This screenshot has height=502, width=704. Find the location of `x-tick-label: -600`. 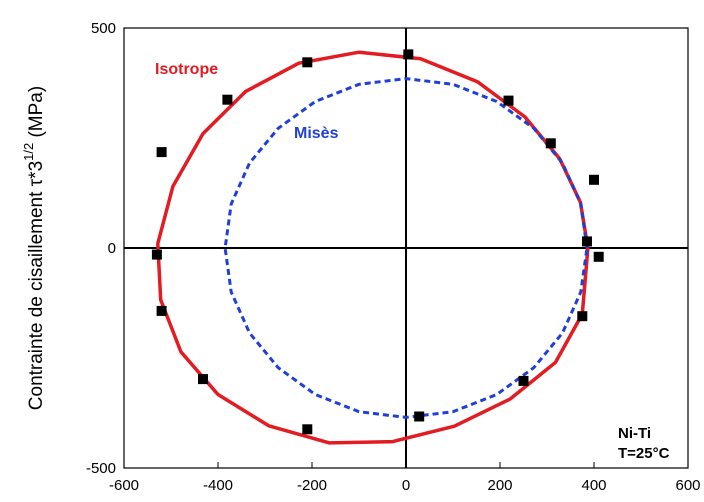

x-tick-label: -600 is located at coordinates (124, 485).